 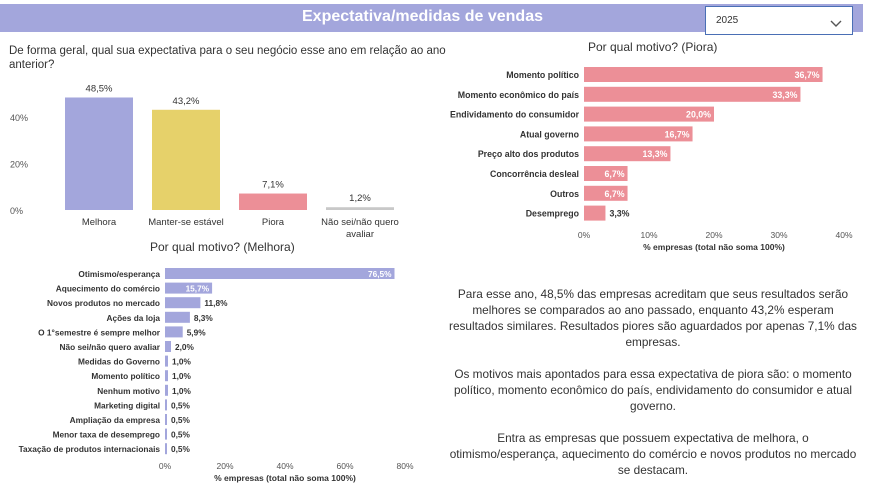 What do you see at coordinates (197, 332) in the screenshot?
I see `bar-value-label: 5,9%` at bounding box center [197, 332].